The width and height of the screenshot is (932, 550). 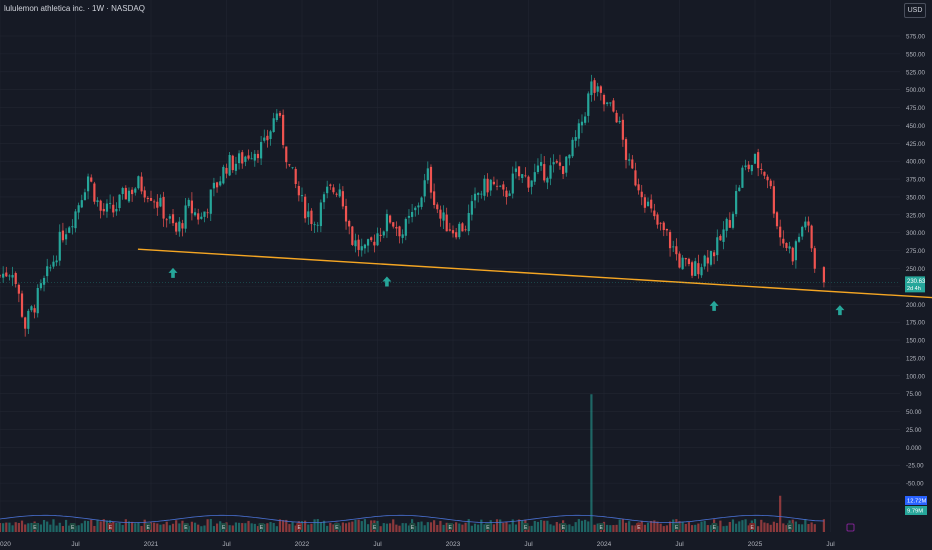 What do you see at coordinates (915, 10) in the screenshot?
I see `currency-button: USD` at bounding box center [915, 10].